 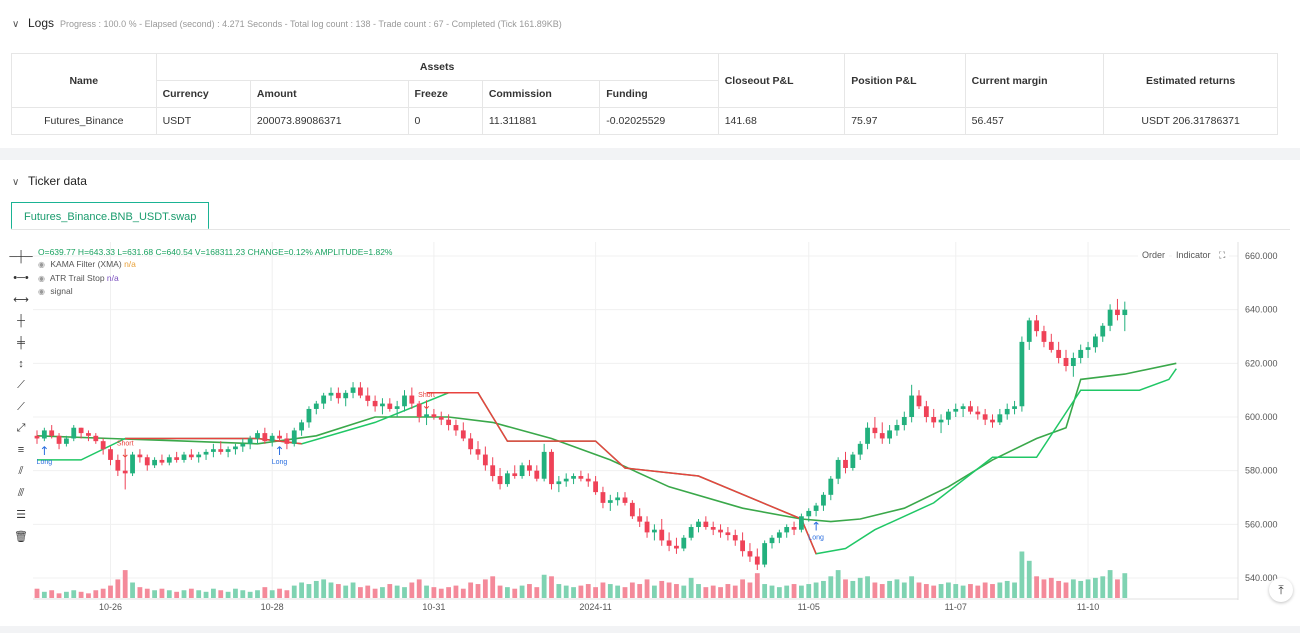 What do you see at coordinates (21, 342) in the screenshot?
I see `vertical-ray-icon: ╪` at bounding box center [21, 342].